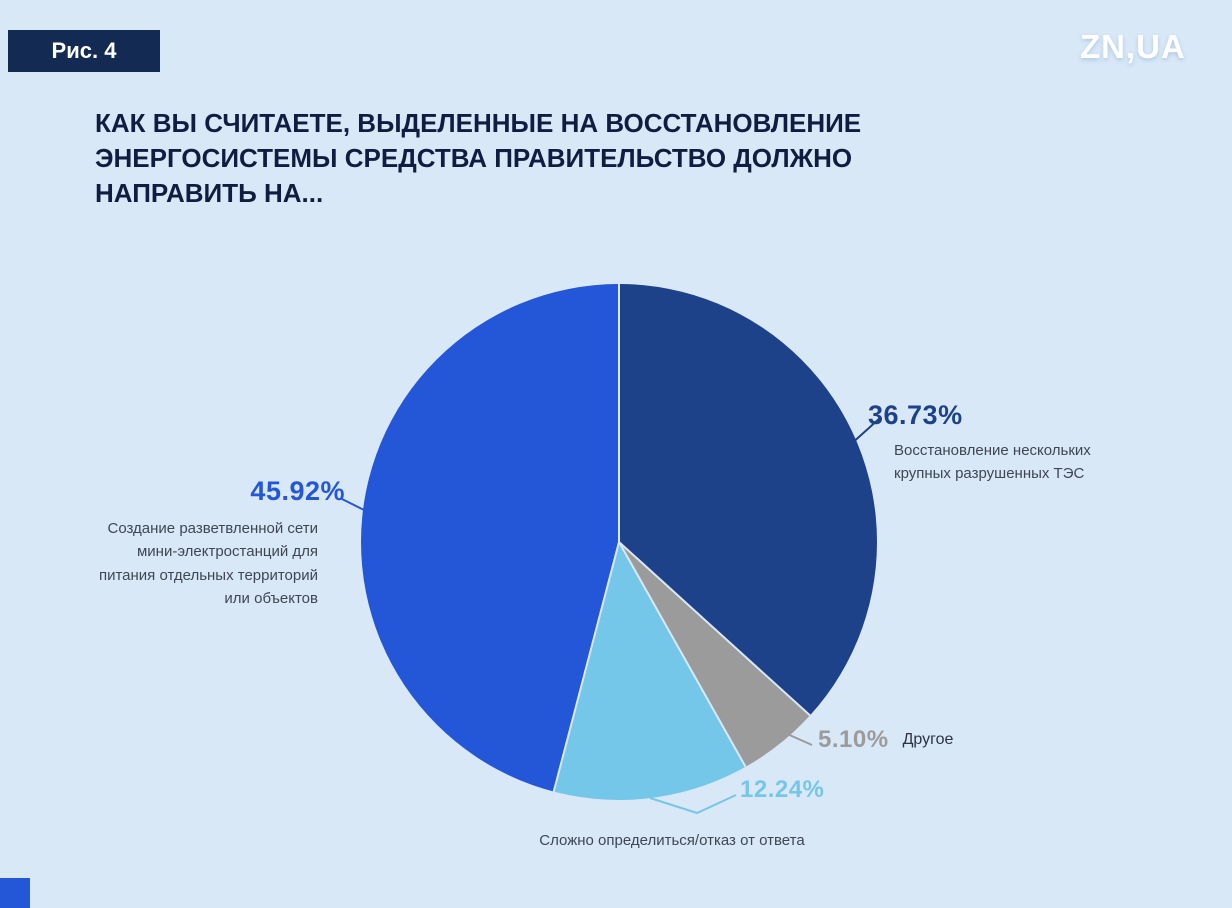 The width and height of the screenshot is (1232, 908). I want to click on callout-other-value: 5.10%, so click(853, 739).